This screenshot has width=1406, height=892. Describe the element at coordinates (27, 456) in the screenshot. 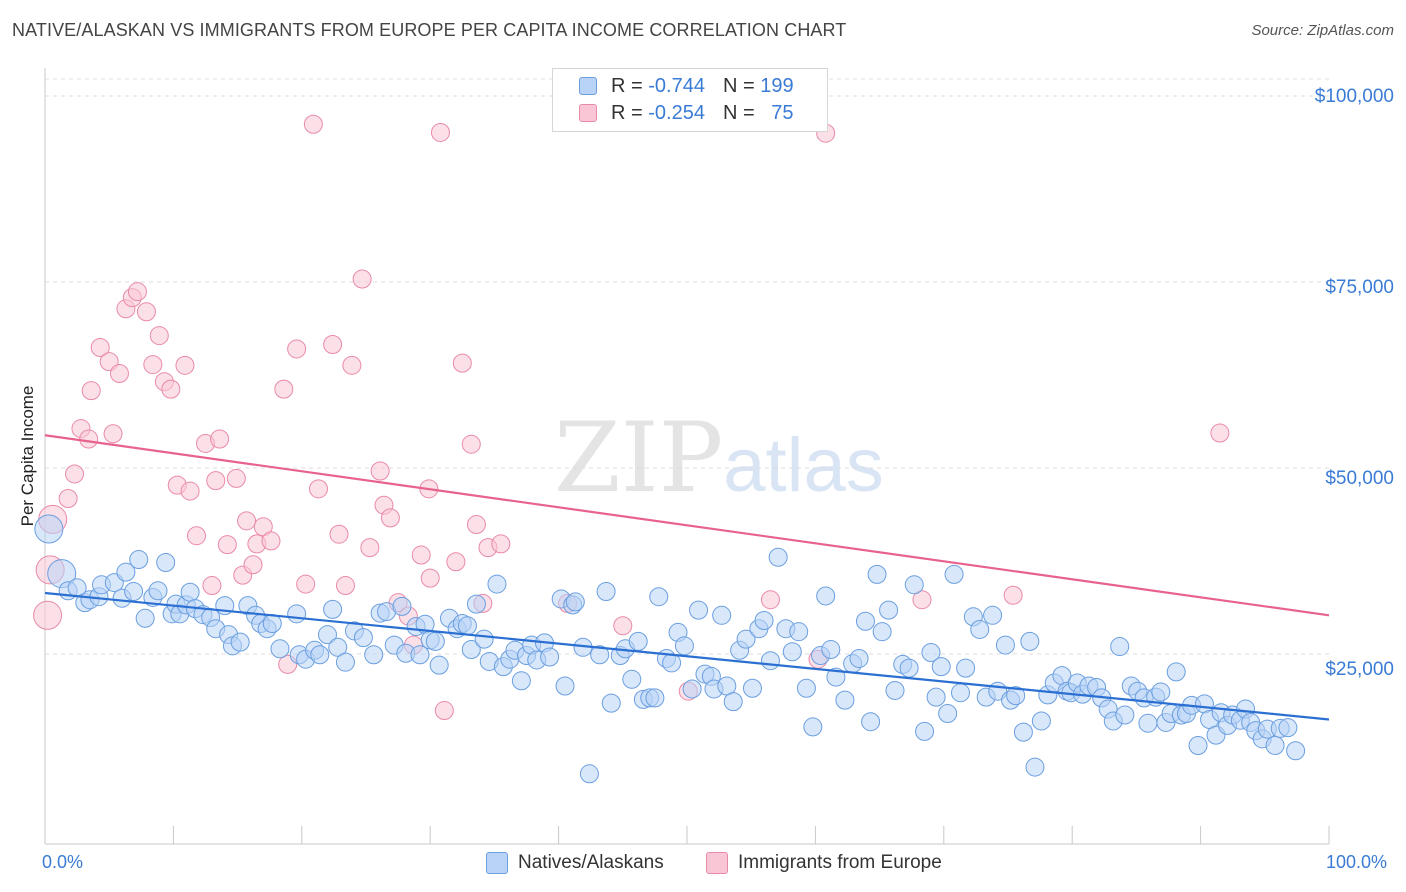

I see `y-axis-title: Per Capita Income` at that location.